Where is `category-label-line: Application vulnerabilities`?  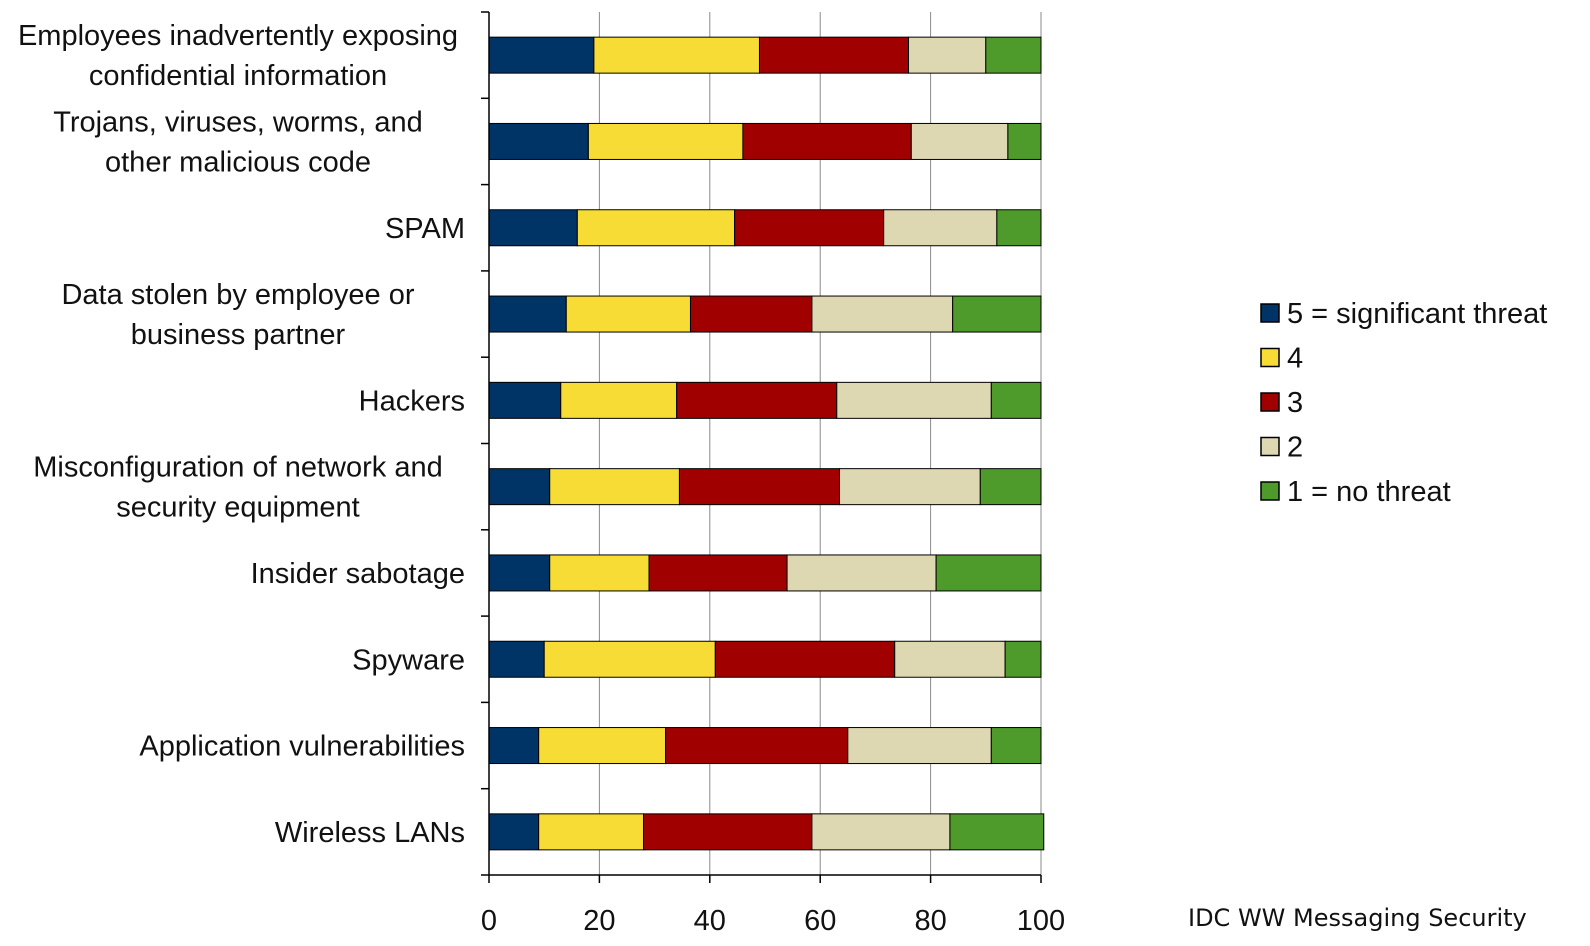 category-label-line: Application vulnerabilities is located at coordinates (302, 747).